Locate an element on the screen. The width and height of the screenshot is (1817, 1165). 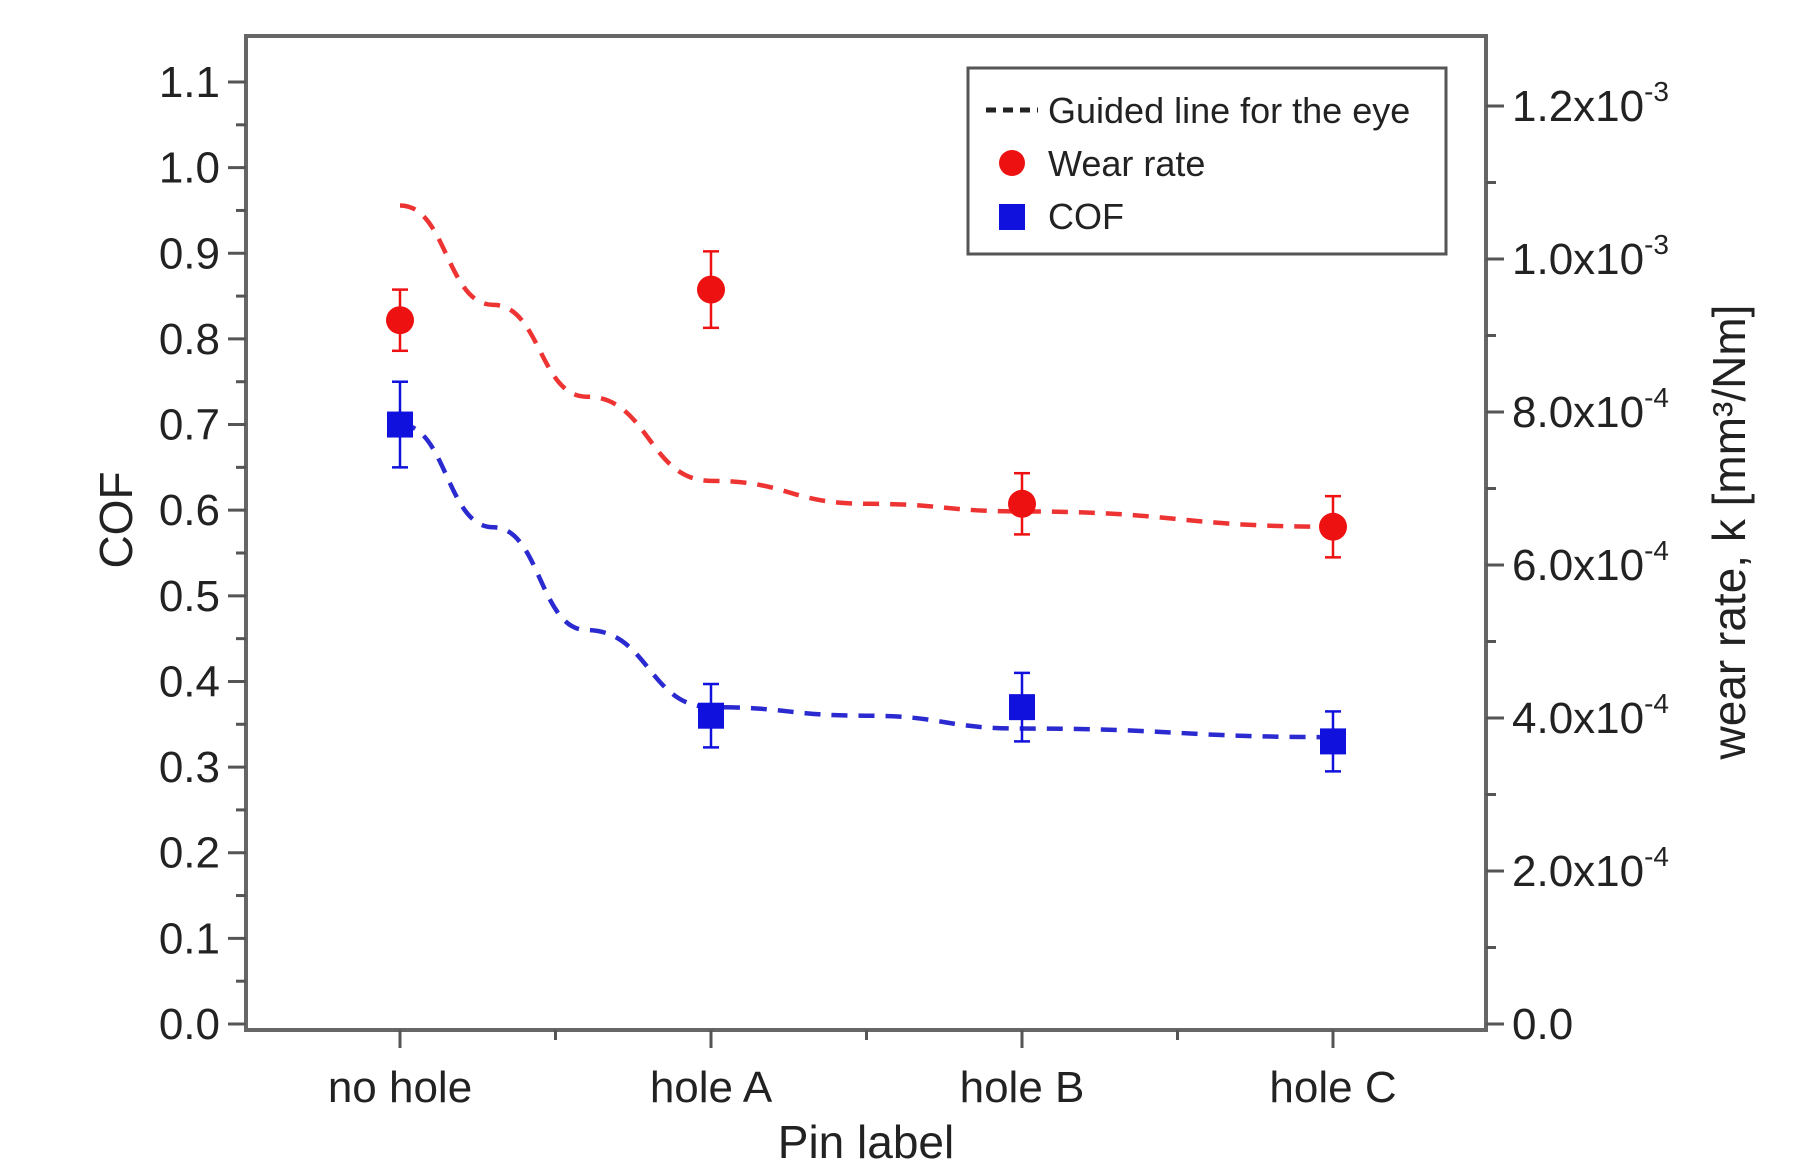
legend-box is located at coordinates (1207, 161).